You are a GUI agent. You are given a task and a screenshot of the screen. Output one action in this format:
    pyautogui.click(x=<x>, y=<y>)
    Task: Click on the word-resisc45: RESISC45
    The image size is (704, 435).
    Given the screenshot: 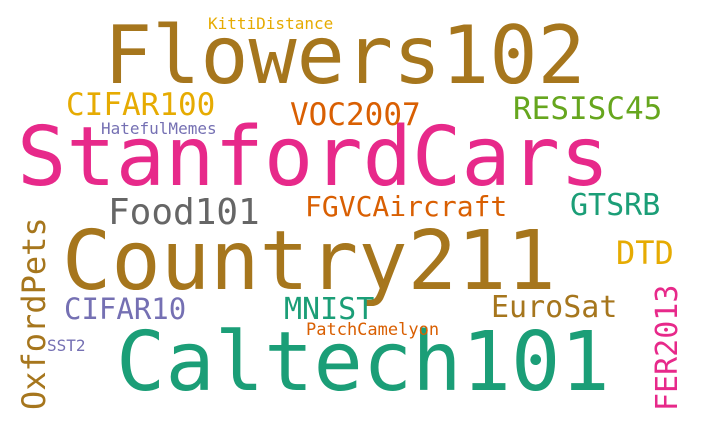 What is the action you would take?
    pyautogui.click(x=588, y=109)
    